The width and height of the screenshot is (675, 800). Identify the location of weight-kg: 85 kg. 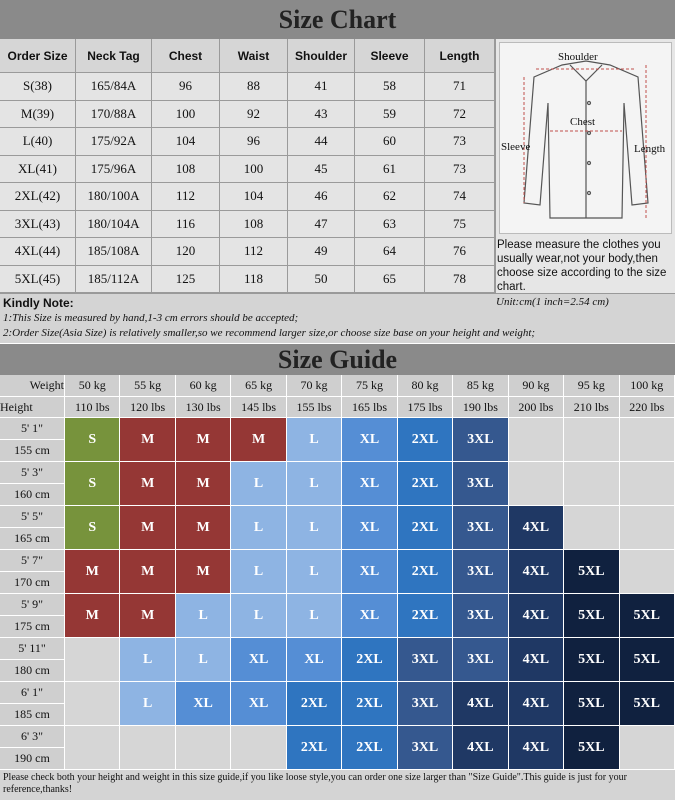
(481, 386).